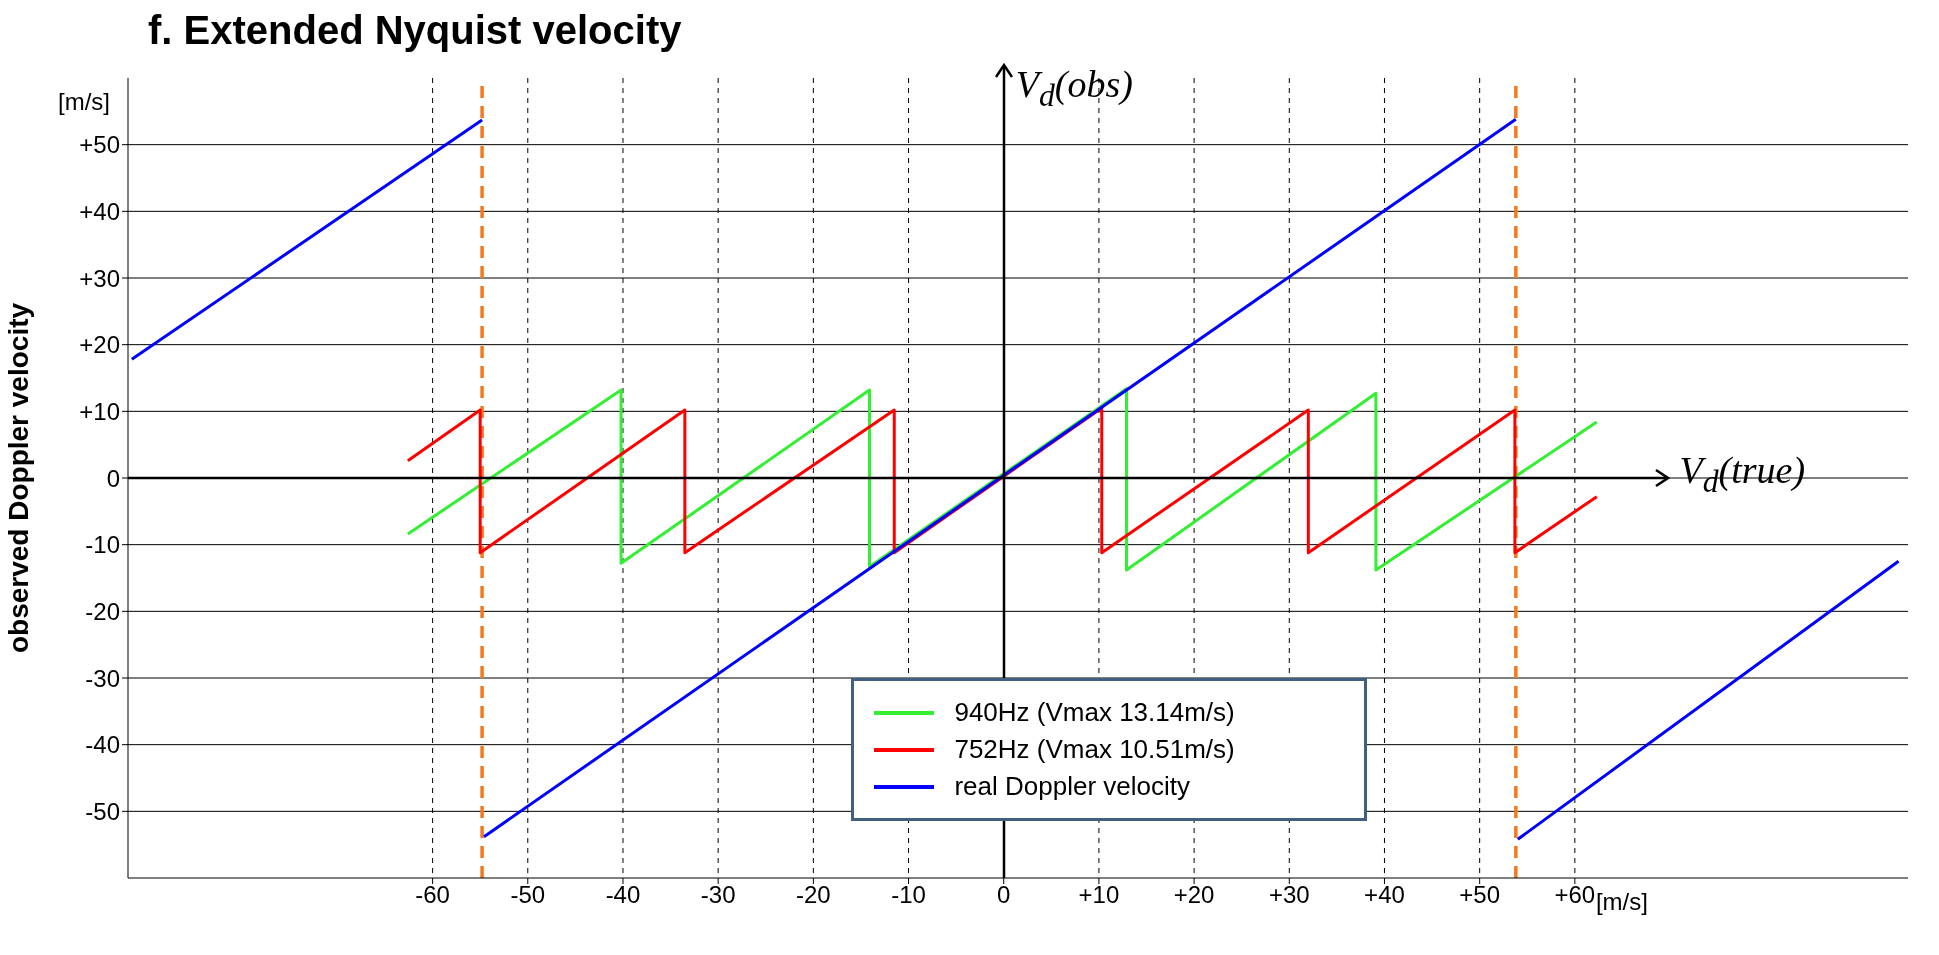 The height and width of the screenshot is (955, 1939). I want to click on annotation: V$_{d}$(obs), so click(1074, 88).